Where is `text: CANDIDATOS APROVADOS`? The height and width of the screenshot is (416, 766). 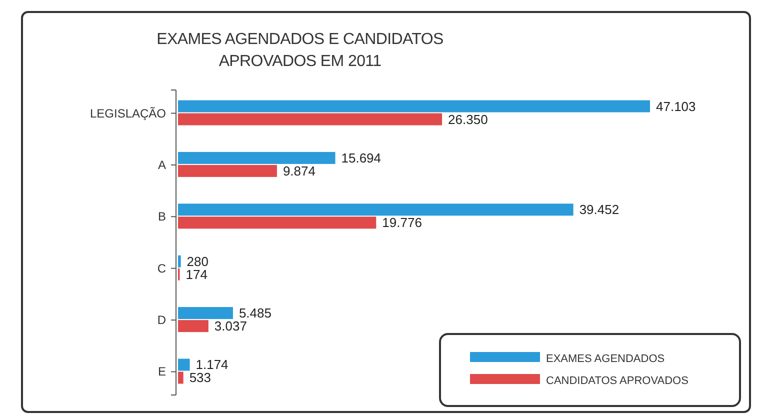 text: CANDIDATOS APROVADOS is located at coordinates (617, 381).